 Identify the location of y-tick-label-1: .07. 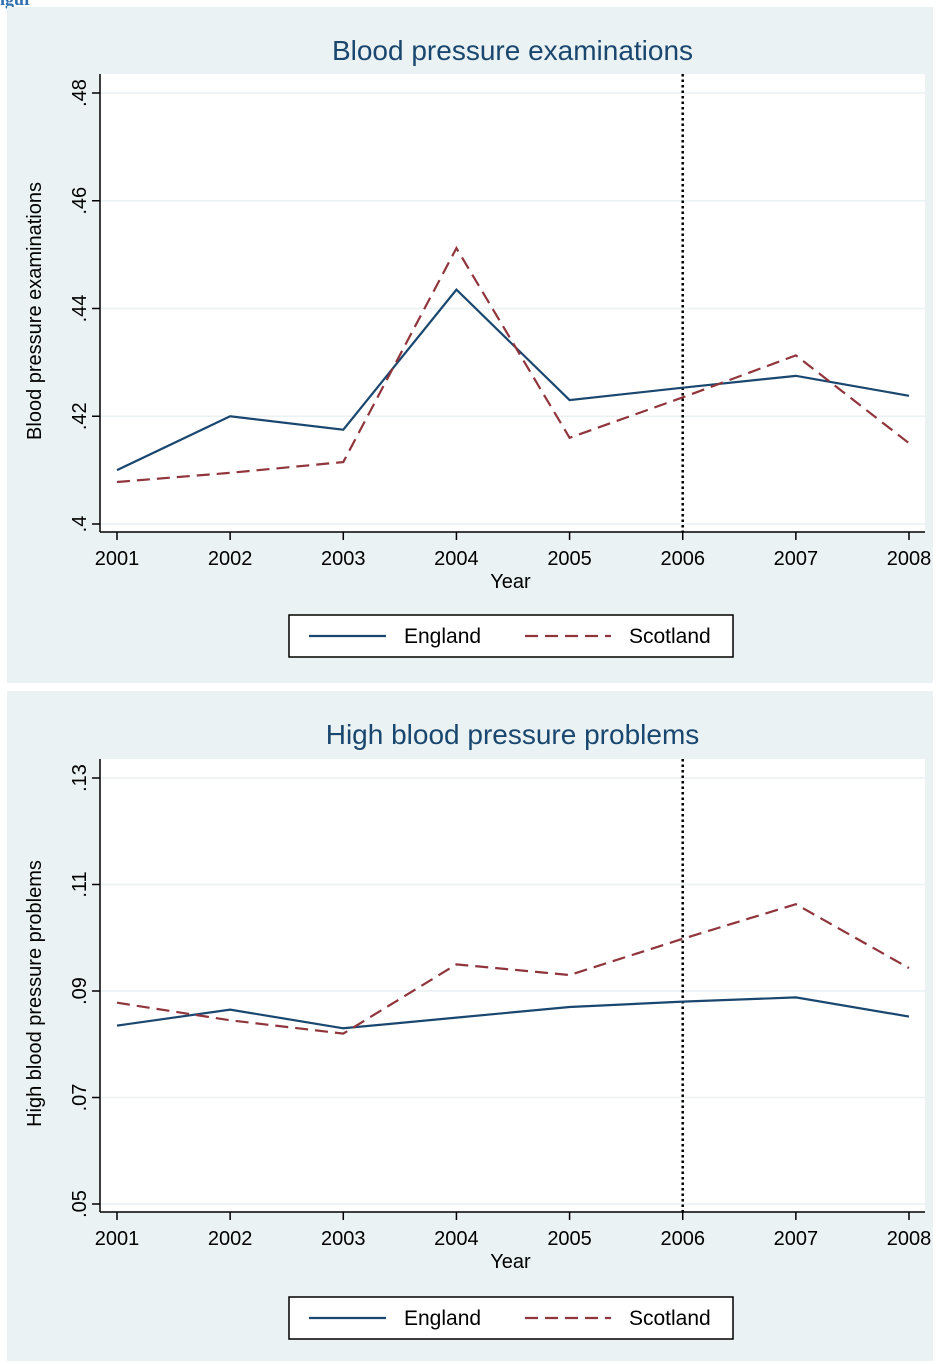
(80, 1098).